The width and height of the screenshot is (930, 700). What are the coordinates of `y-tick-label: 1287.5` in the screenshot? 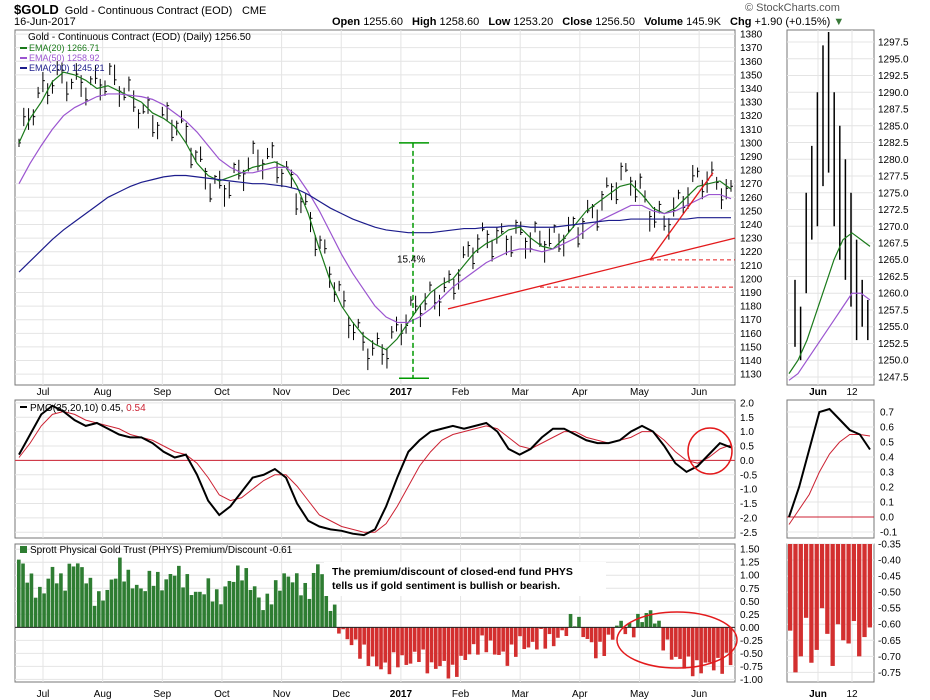 It's located at (893, 110).